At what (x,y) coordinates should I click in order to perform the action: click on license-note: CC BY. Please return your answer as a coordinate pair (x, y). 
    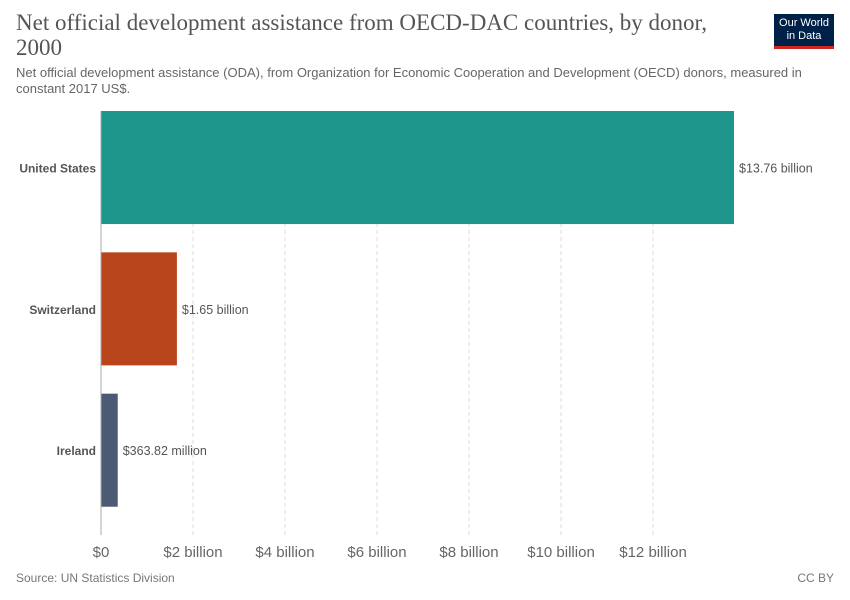
    Looking at the image, I should click on (815, 578).